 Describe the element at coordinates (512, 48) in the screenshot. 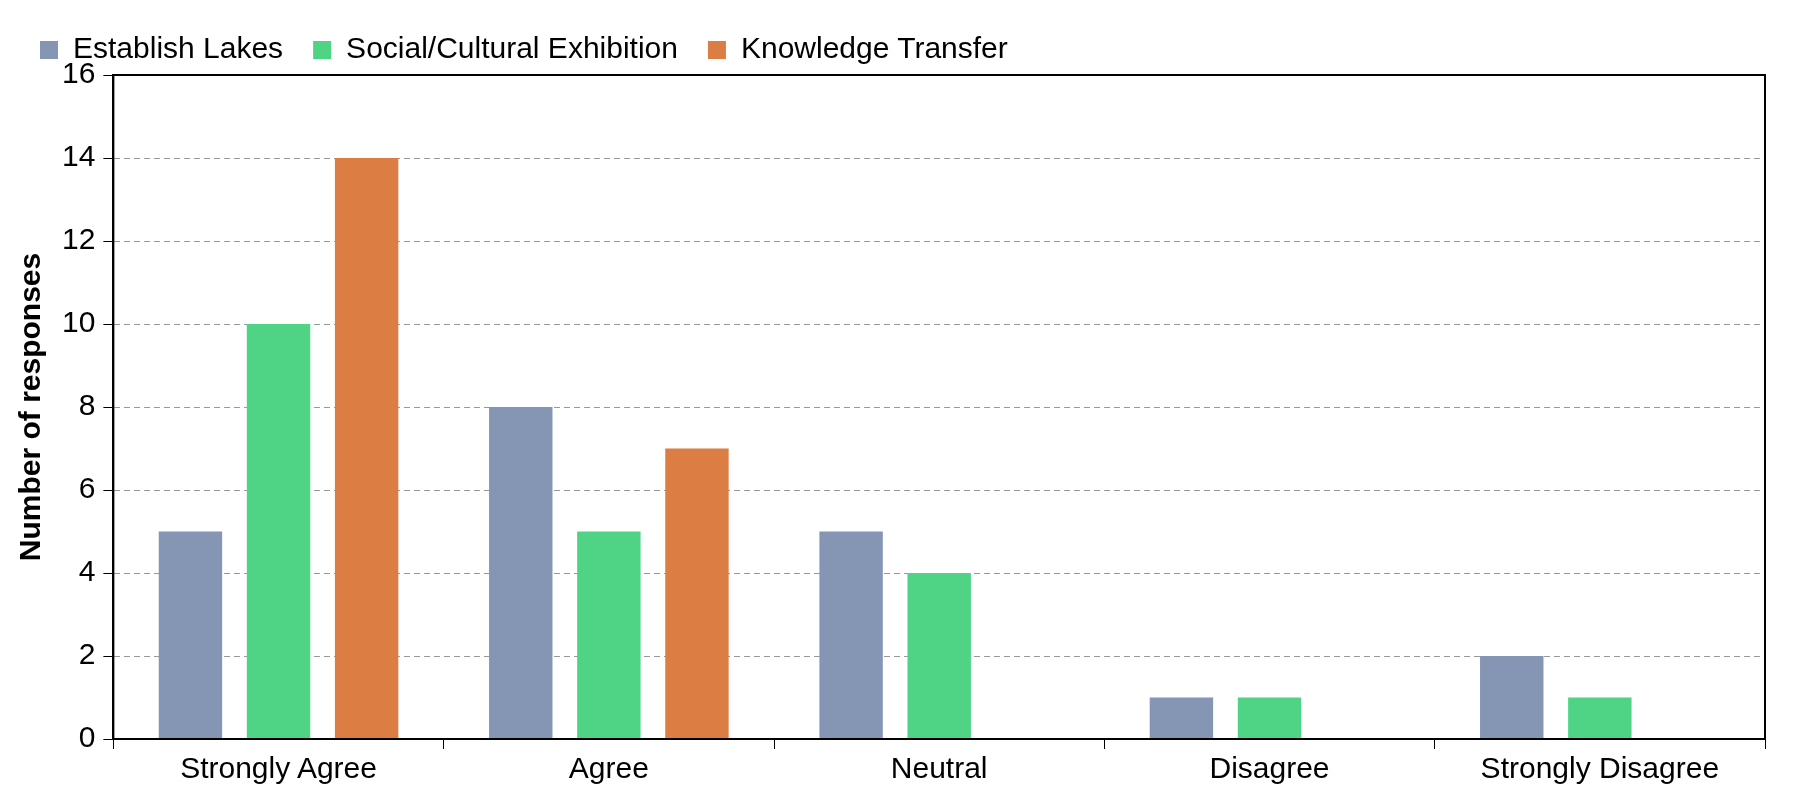

I see `legend-label: Social/Cultural Exhibition` at that location.